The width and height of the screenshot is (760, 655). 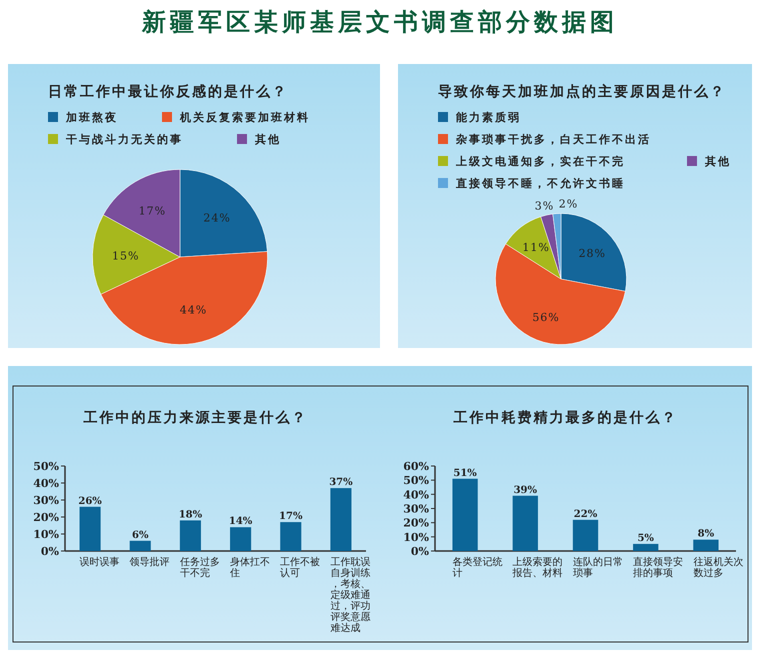 What do you see at coordinates (379, 21) in the screenshot?
I see `text: 新疆军区某师基层文书调查部分数据图` at bounding box center [379, 21].